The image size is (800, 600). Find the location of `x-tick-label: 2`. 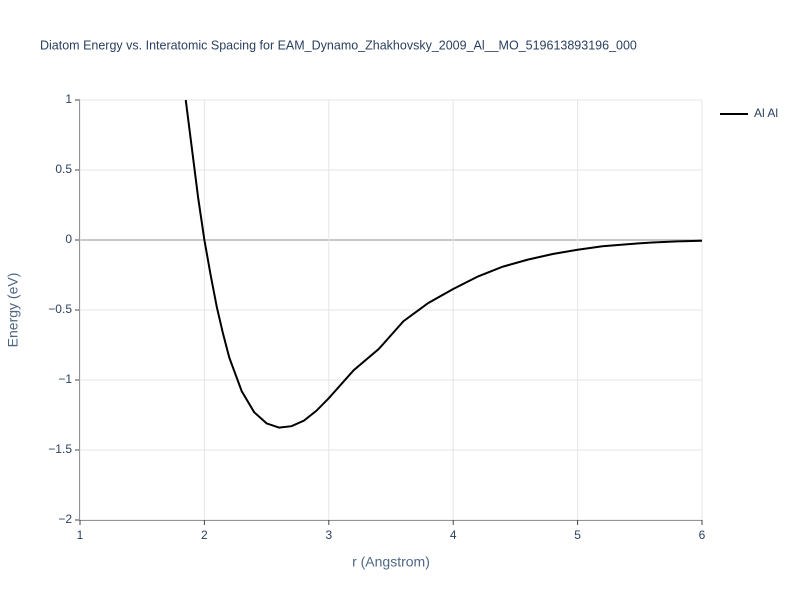

x-tick-label: 2 is located at coordinates (204, 535).